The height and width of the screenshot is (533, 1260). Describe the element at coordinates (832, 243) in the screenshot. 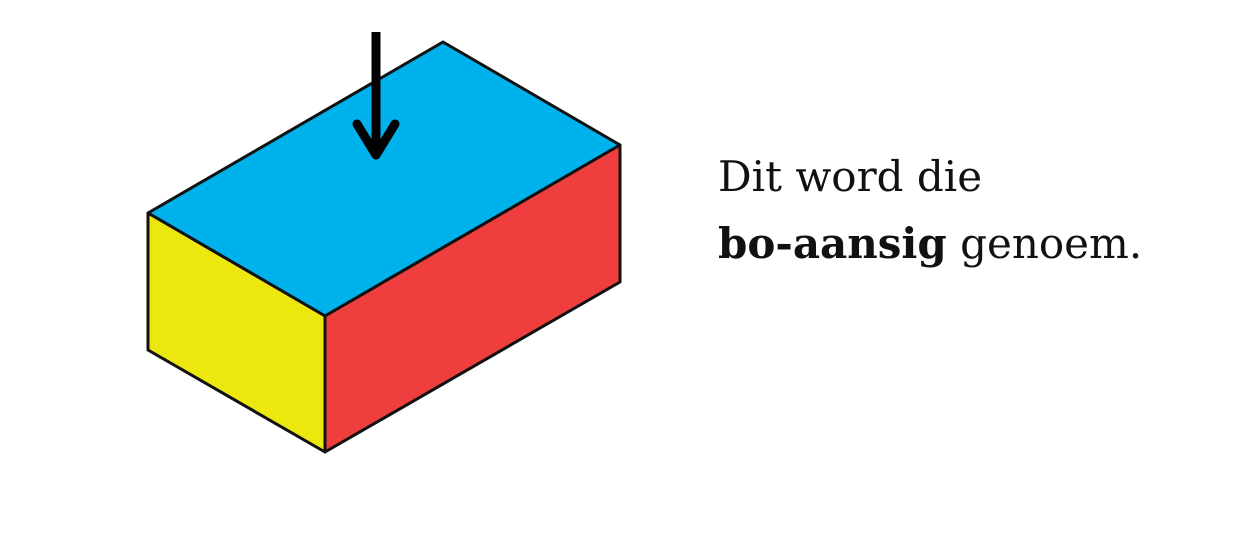

I see `caption-bold-term: bo-aansig` at that location.